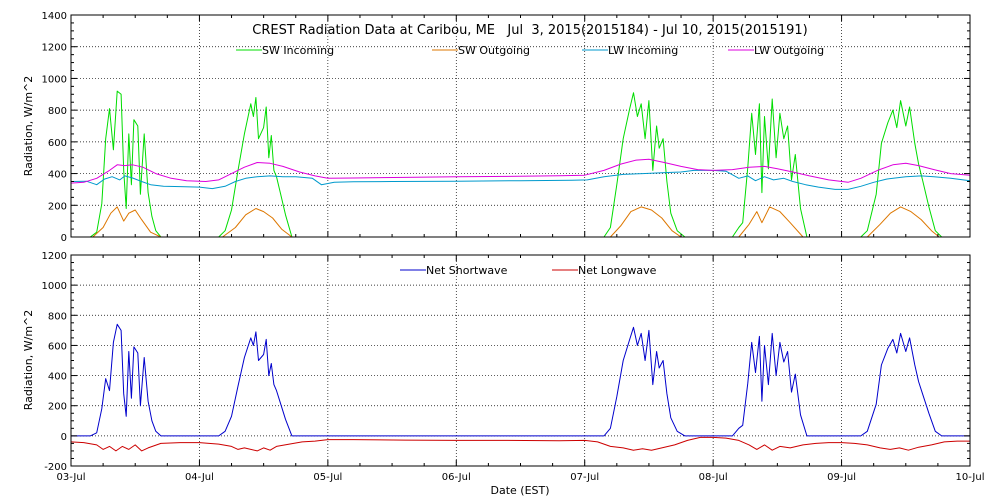 This screenshot has height=500, width=1000. What do you see at coordinates (841, 477) in the screenshot?
I see `x-tick-label: 09-Jul` at bounding box center [841, 477].